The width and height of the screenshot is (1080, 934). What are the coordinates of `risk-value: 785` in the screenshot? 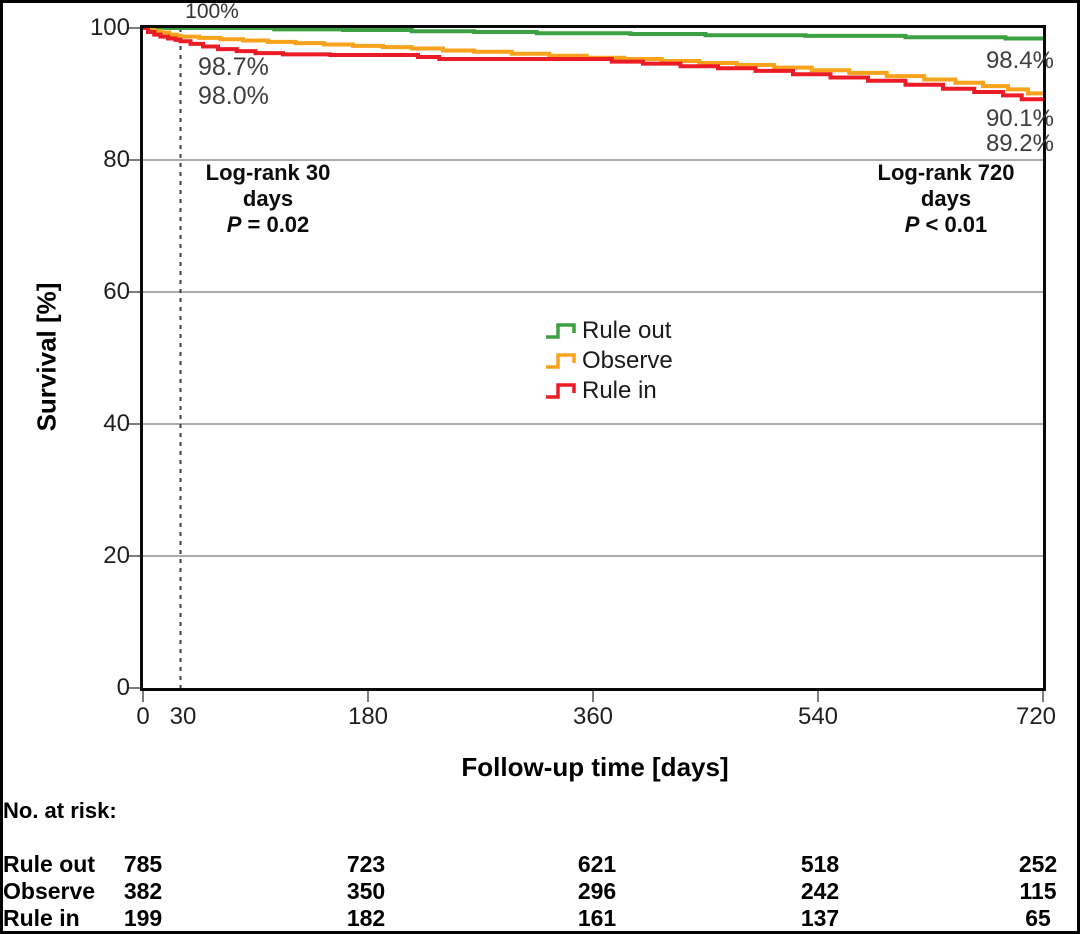 It's located at (143, 864).